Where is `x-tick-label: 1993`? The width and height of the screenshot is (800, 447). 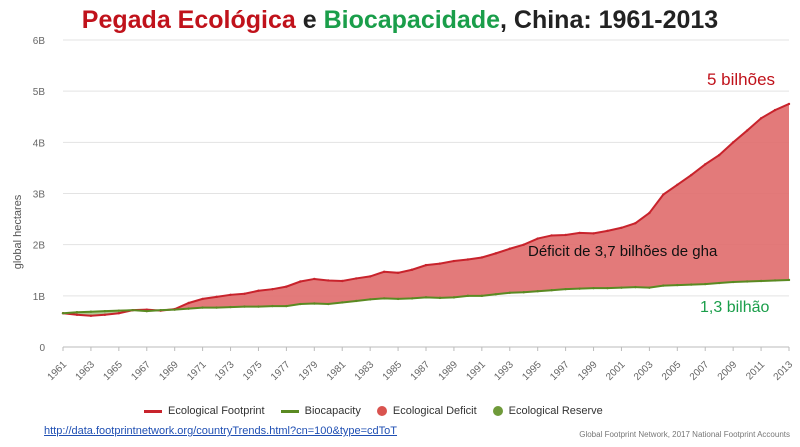
x-tick-label: 1993 is located at coordinates (504, 371).